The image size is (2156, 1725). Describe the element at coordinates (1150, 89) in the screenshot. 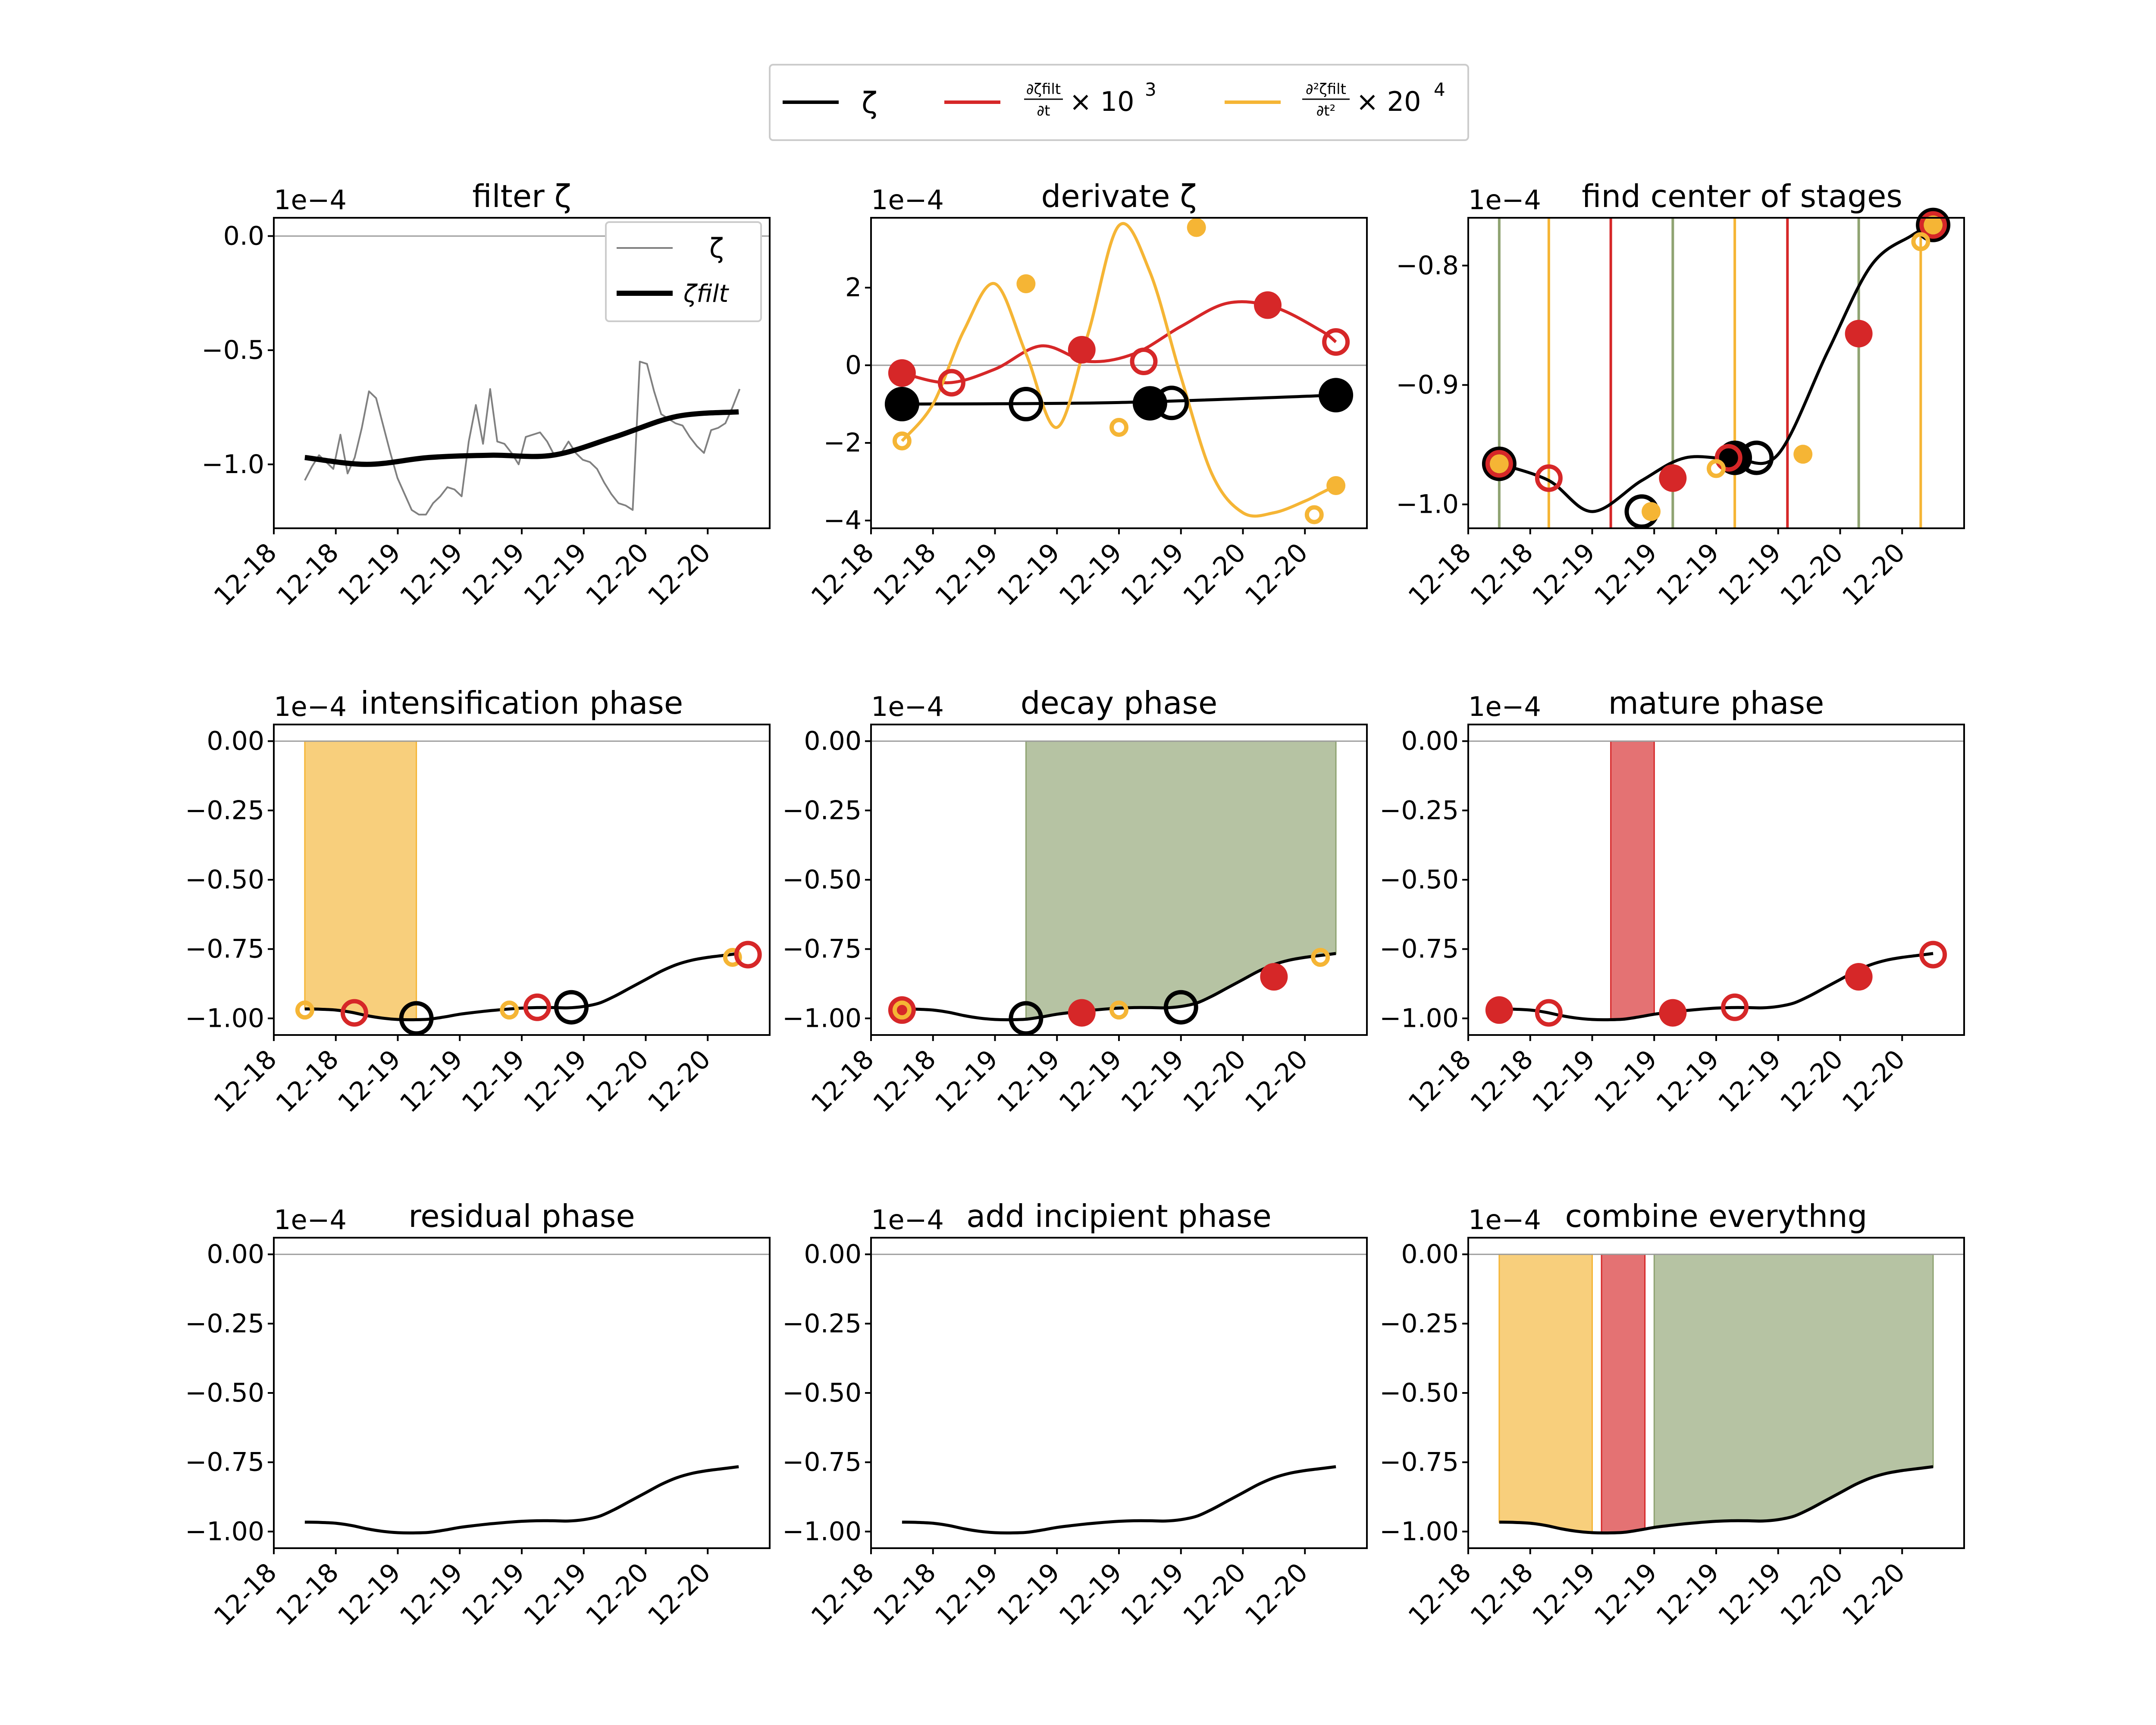

I see `legend-first-derivative-exponent: 3` at that location.